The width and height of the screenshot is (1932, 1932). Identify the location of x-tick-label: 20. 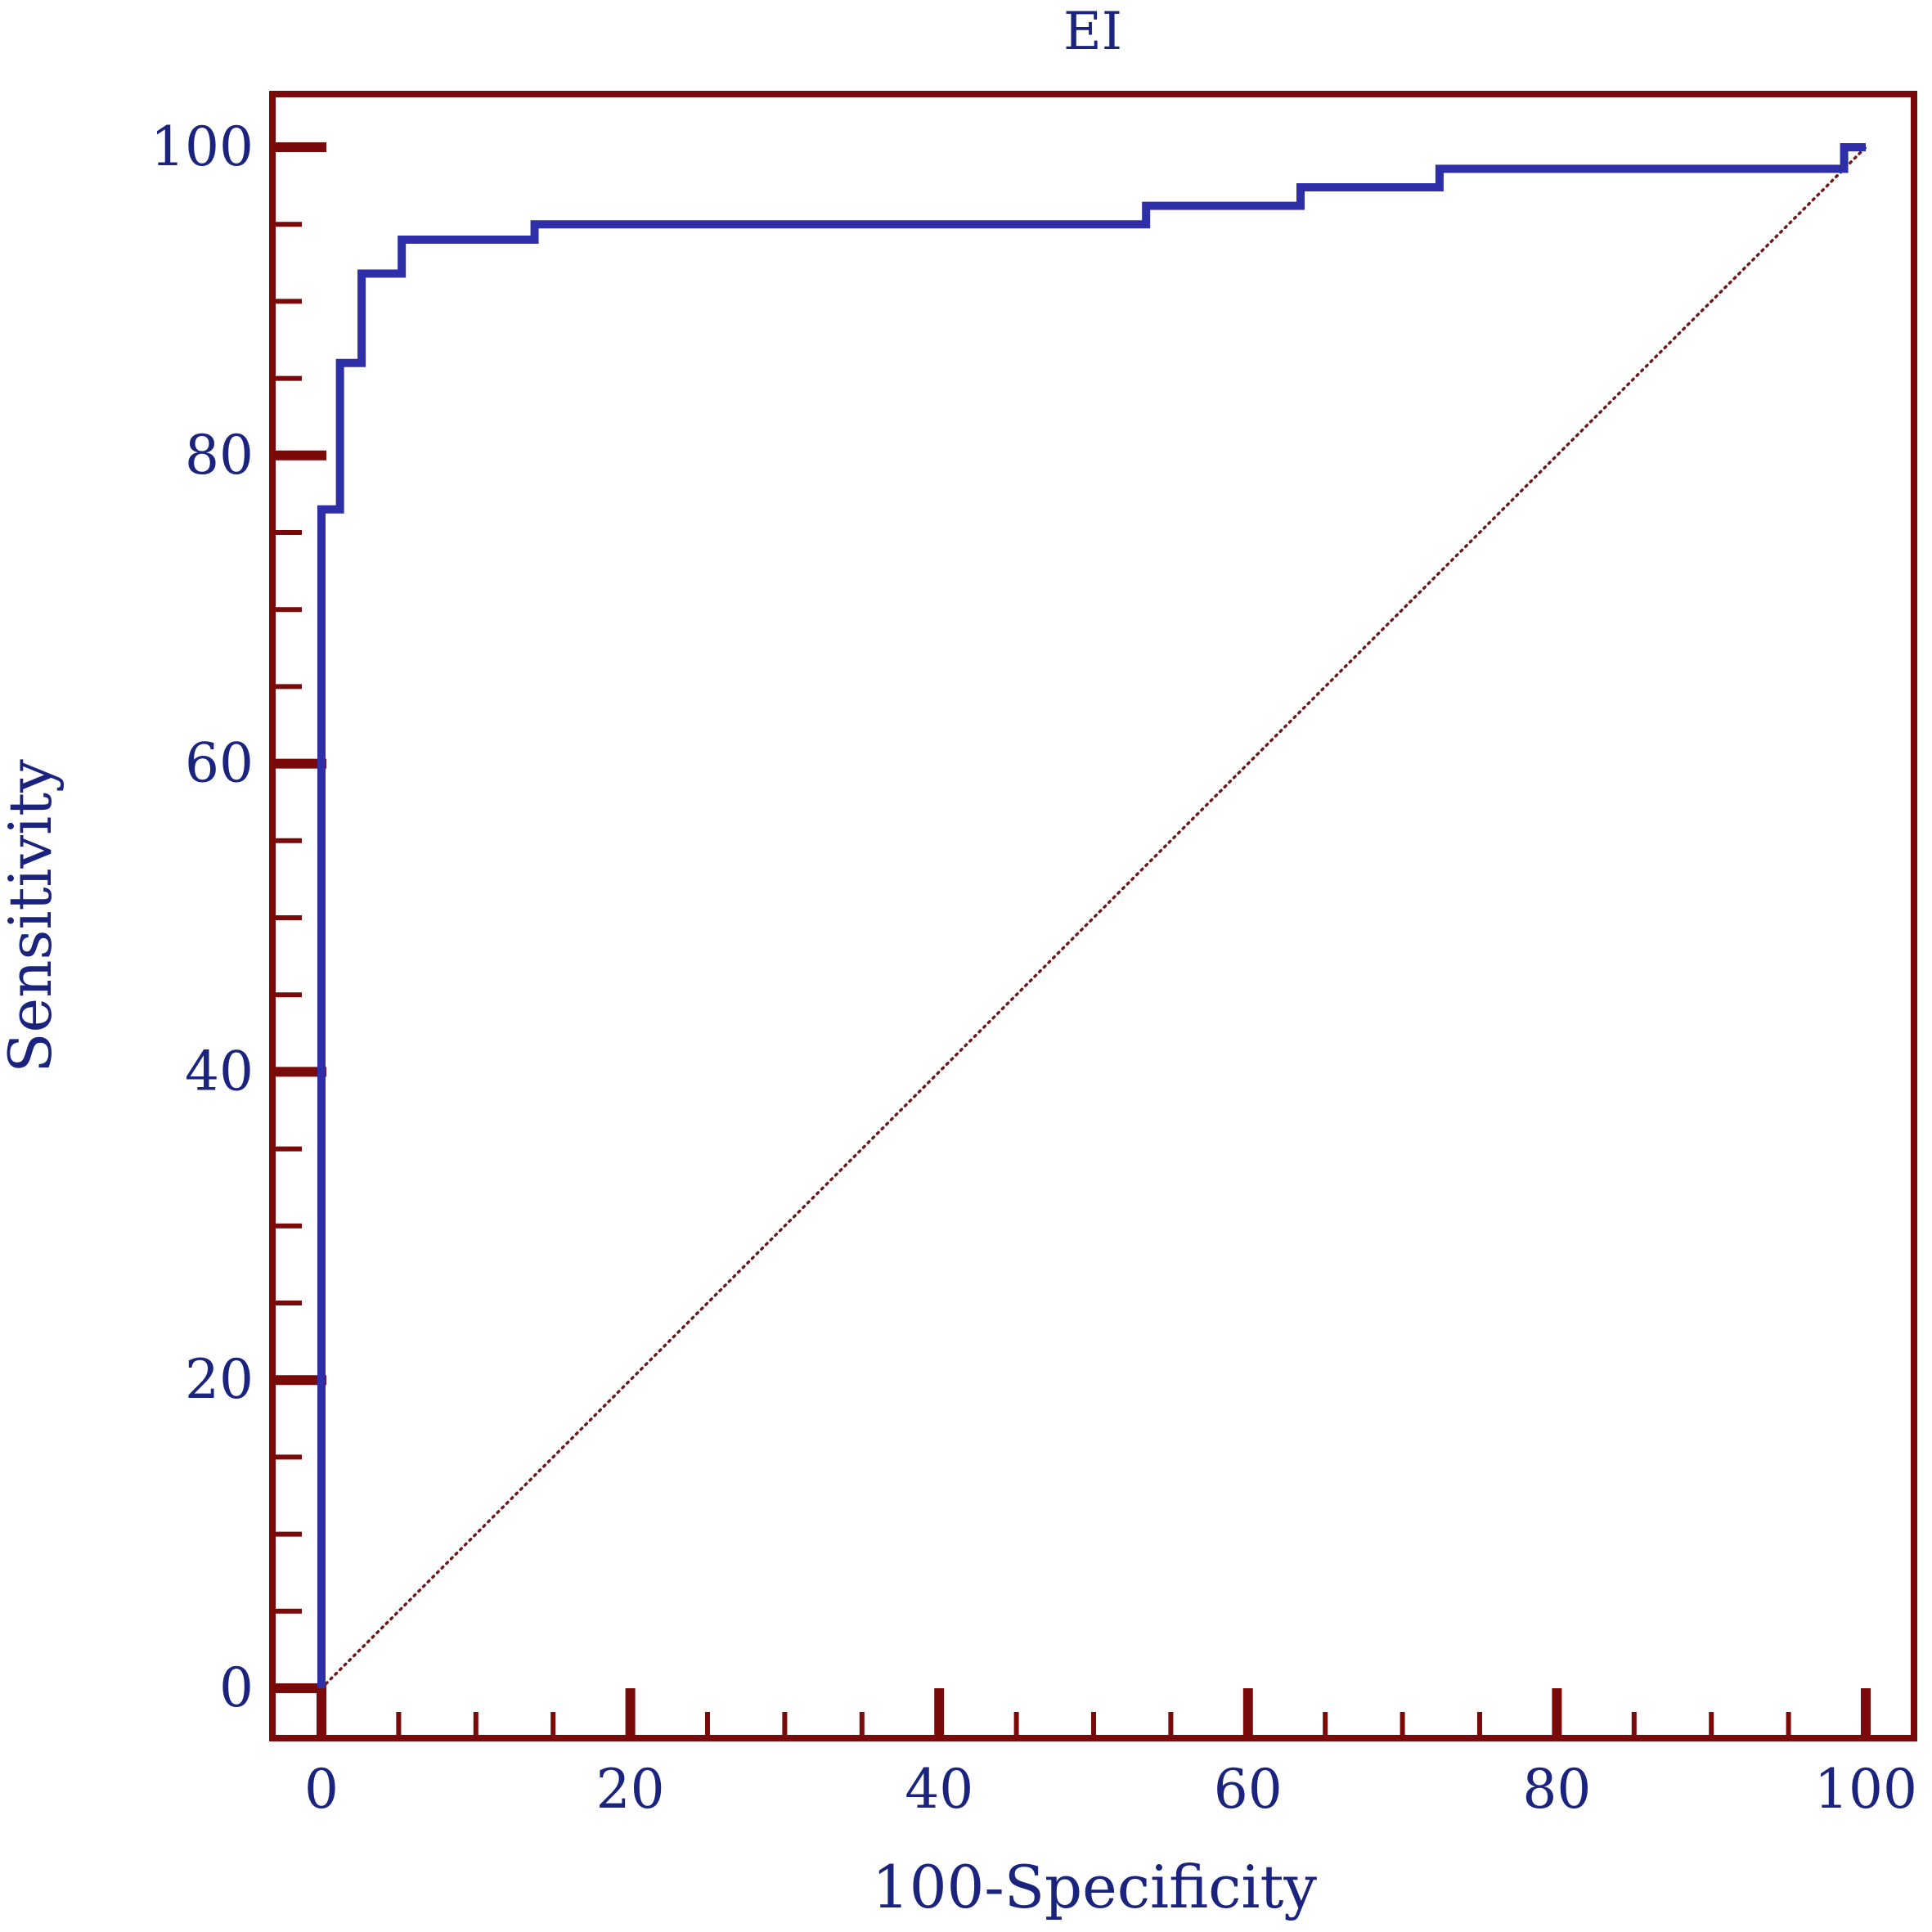
(630, 1790).